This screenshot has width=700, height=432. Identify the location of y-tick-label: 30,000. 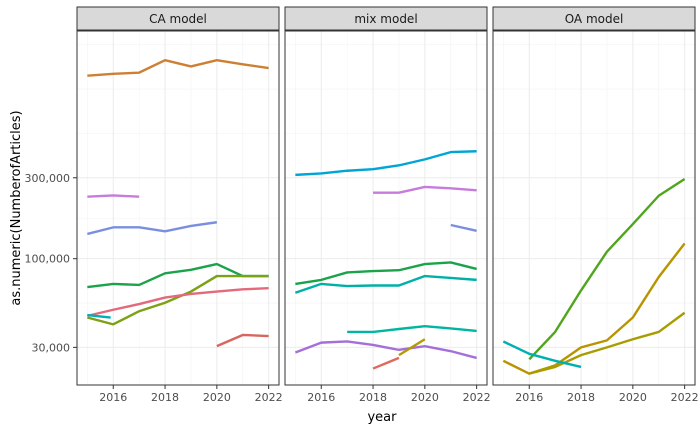
(51, 347).